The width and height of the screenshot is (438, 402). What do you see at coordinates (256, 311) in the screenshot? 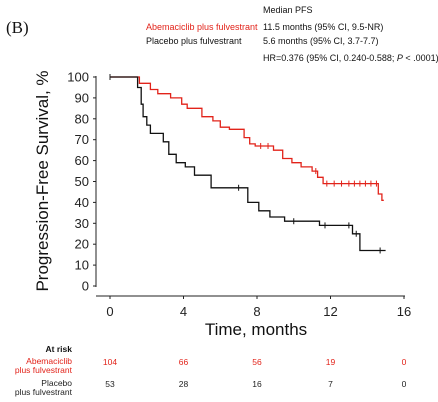
I see `x-tick-label: 8` at bounding box center [256, 311].